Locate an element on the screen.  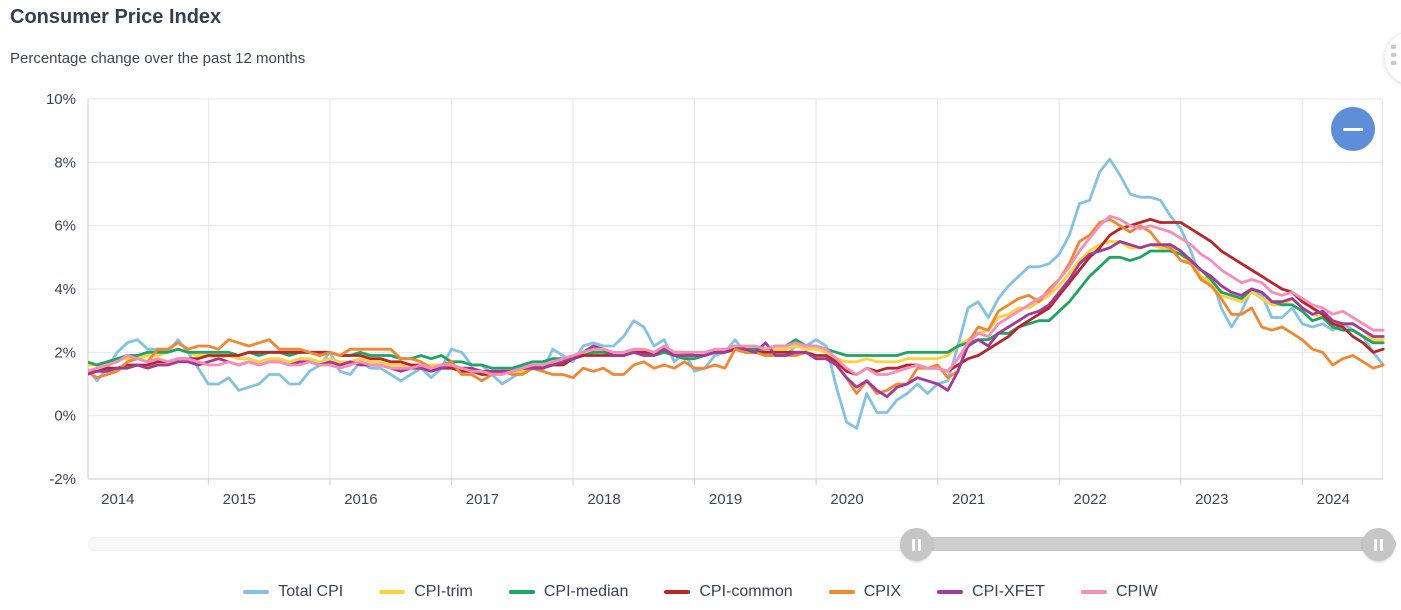
x-tick-label: 2021 is located at coordinates (968, 499).